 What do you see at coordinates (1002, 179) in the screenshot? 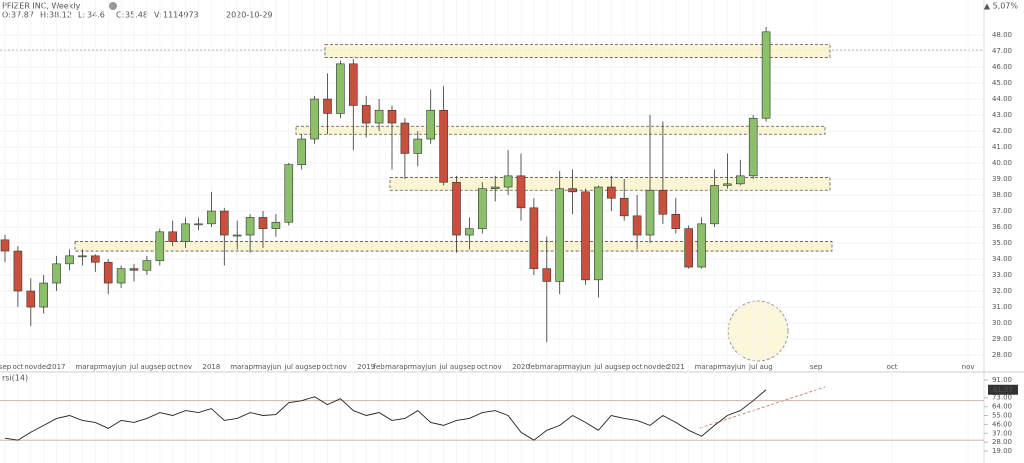
I see `y-tick-label: 39.00` at bounding box center [1002, 179].